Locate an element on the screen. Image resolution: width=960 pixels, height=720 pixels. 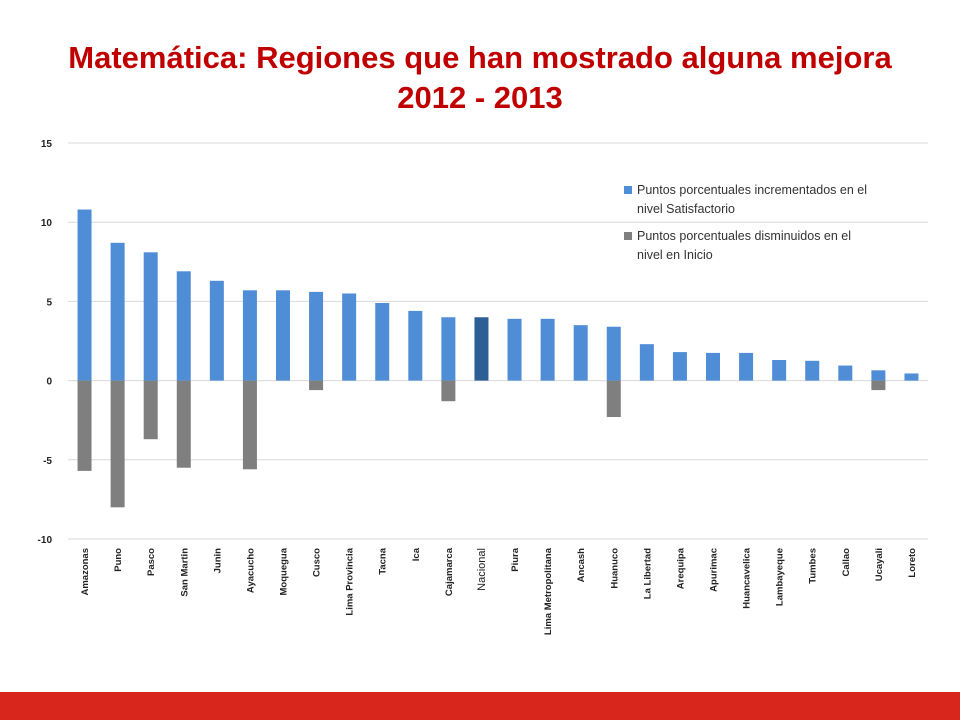
x-tick-label: Arequipa is located at coordinates (680, 568).